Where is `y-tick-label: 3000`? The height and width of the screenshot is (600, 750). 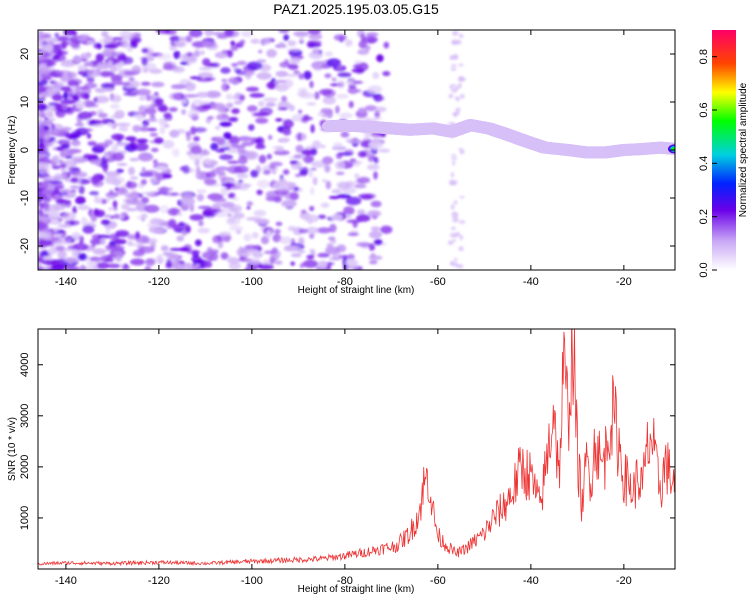 y-tick-label: 3000 is located at coordinates (25, 416).